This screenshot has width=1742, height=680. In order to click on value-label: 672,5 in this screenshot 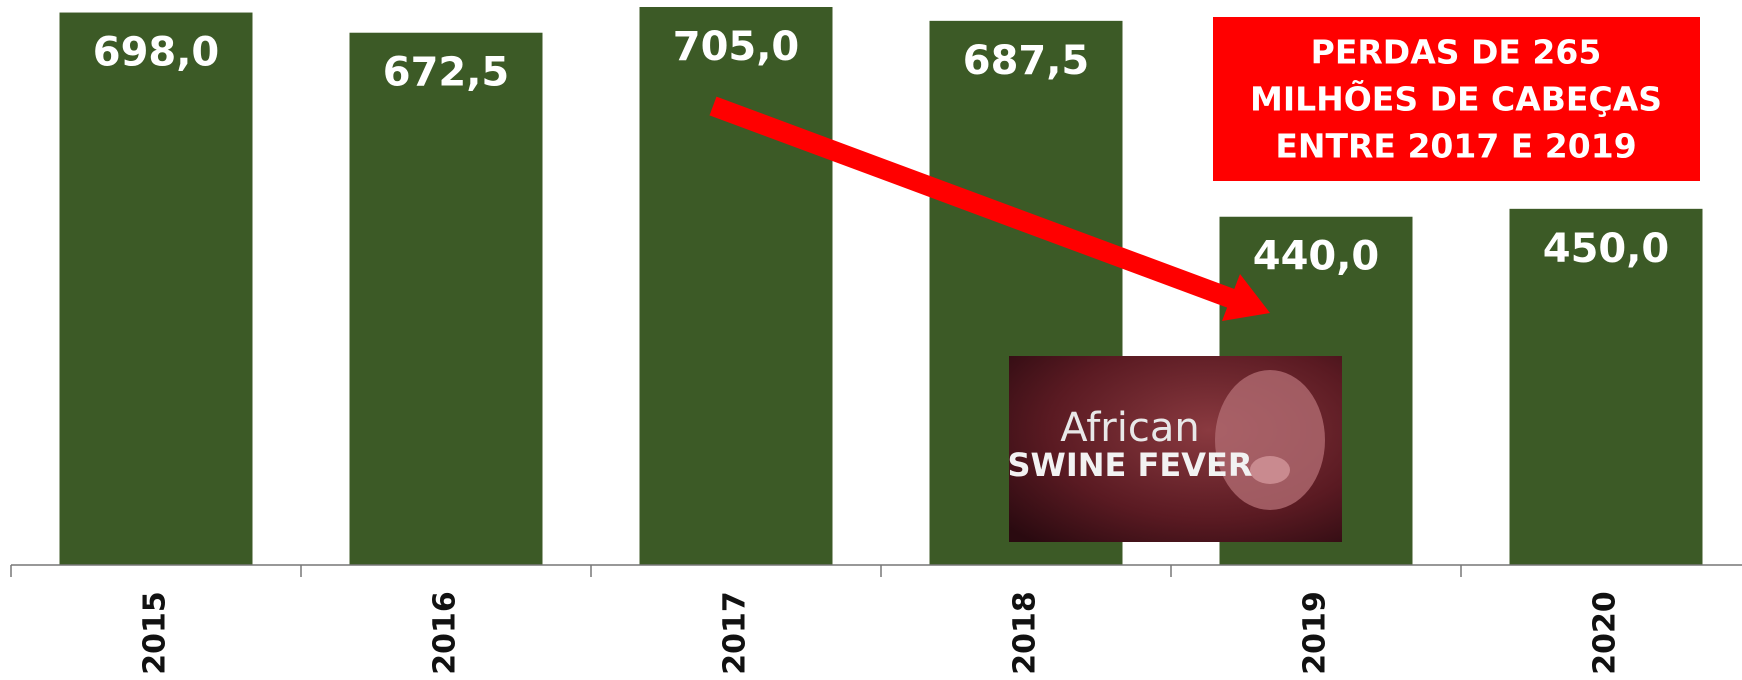, I will do `click(446, 73)`.